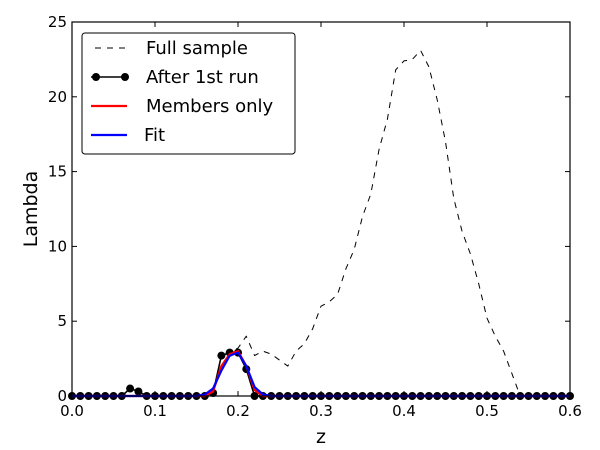 The width and height of the screenshot is (600, 450). Describe the element at coordinates (57, 246) in the screenshot. I see `y-tick-label: 10` at that location.